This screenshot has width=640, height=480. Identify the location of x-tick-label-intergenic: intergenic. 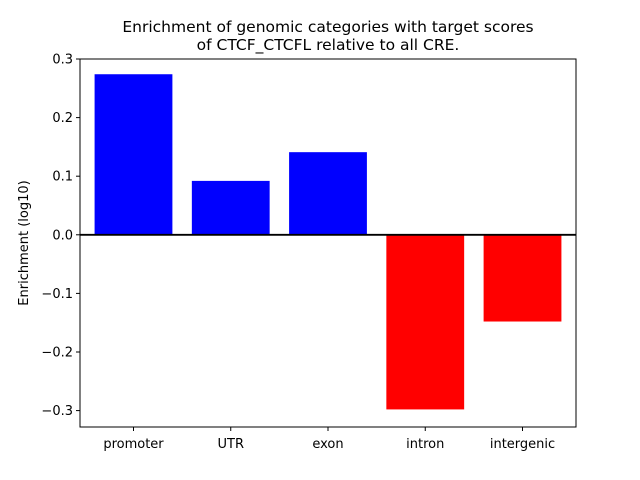
(522, 444).